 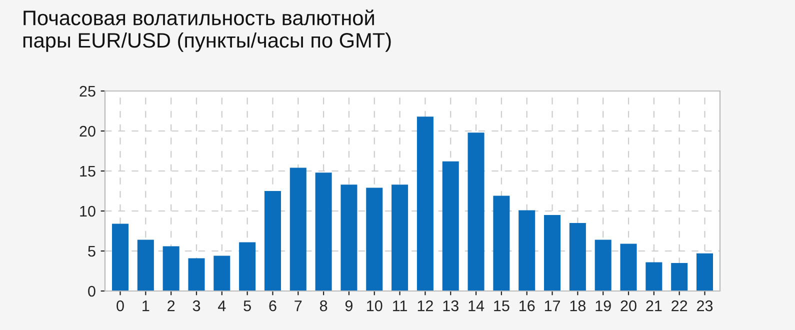 What do you see at coordinates (578, 306) in the screenshot?
I see `x-tick-label: 18` at bounding box center [578, 306].